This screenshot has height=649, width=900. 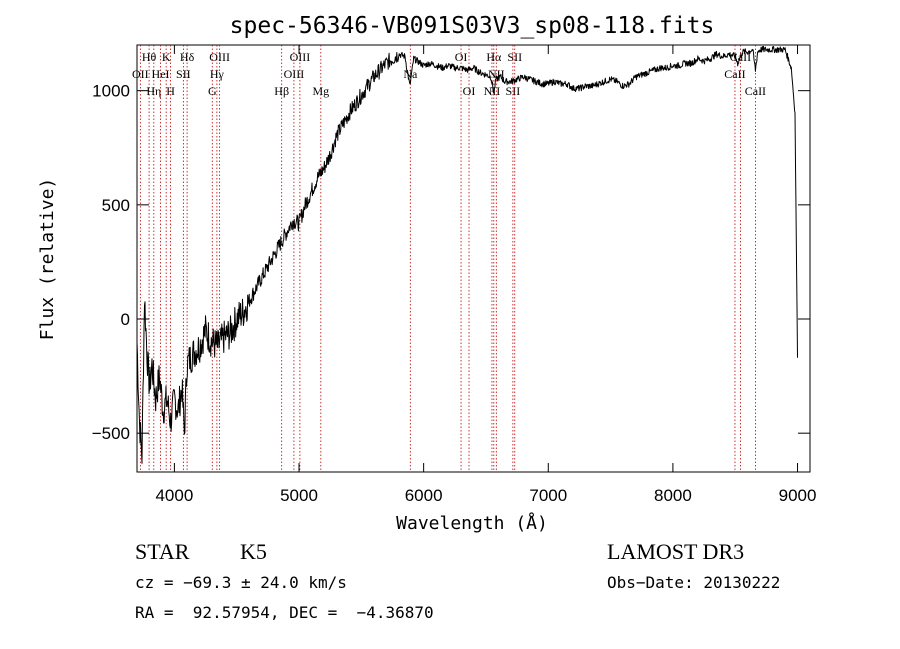 What do you see at coordinates (125, 319) in the screenshot?
I see `y-tick-label: 0` at bounding box center [125, 319].